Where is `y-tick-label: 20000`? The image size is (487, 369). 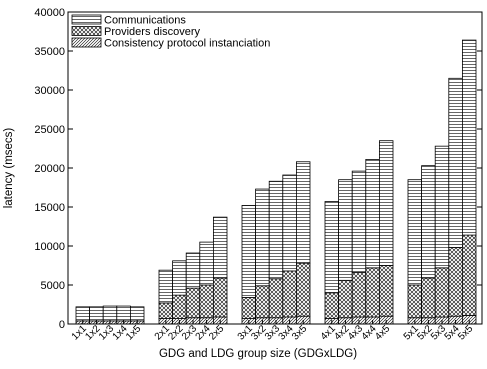 y-tick-label: 20000 is located at coordinates (49, 169).